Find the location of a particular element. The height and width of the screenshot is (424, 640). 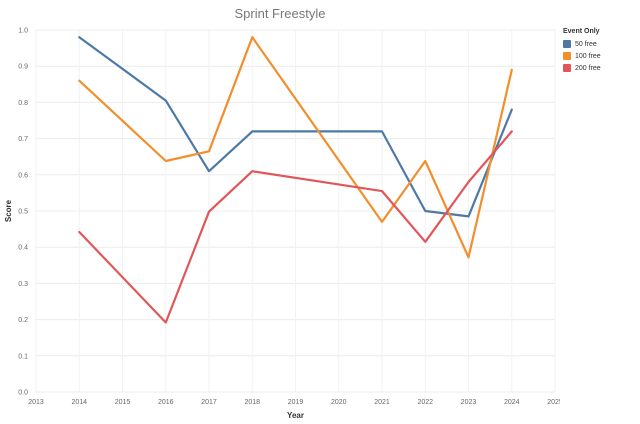

x-tick-label: 2015 is located at coordinates (123, 402).